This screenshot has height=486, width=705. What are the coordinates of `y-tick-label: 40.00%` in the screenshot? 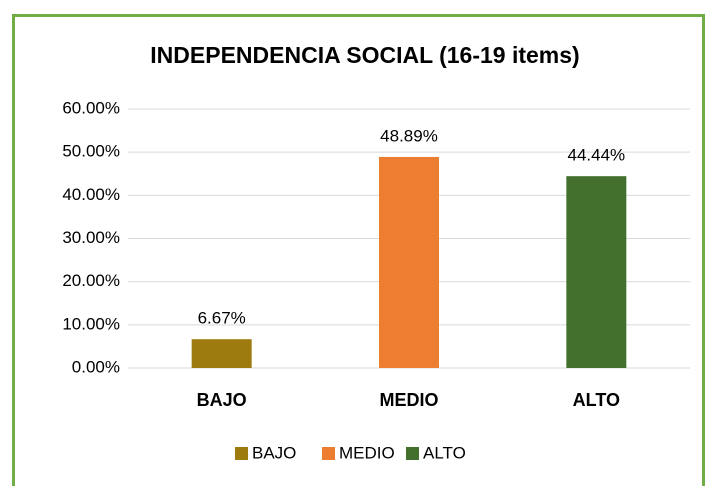 It's located at (91, 194).